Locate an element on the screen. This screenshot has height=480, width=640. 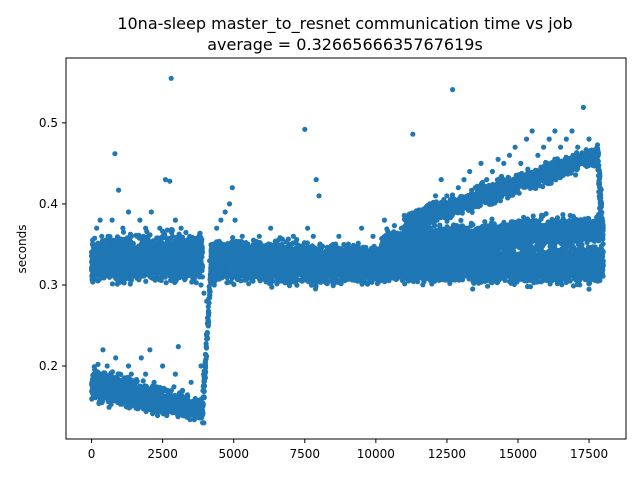
data-point-1902 is located at coordinates (200, 233).